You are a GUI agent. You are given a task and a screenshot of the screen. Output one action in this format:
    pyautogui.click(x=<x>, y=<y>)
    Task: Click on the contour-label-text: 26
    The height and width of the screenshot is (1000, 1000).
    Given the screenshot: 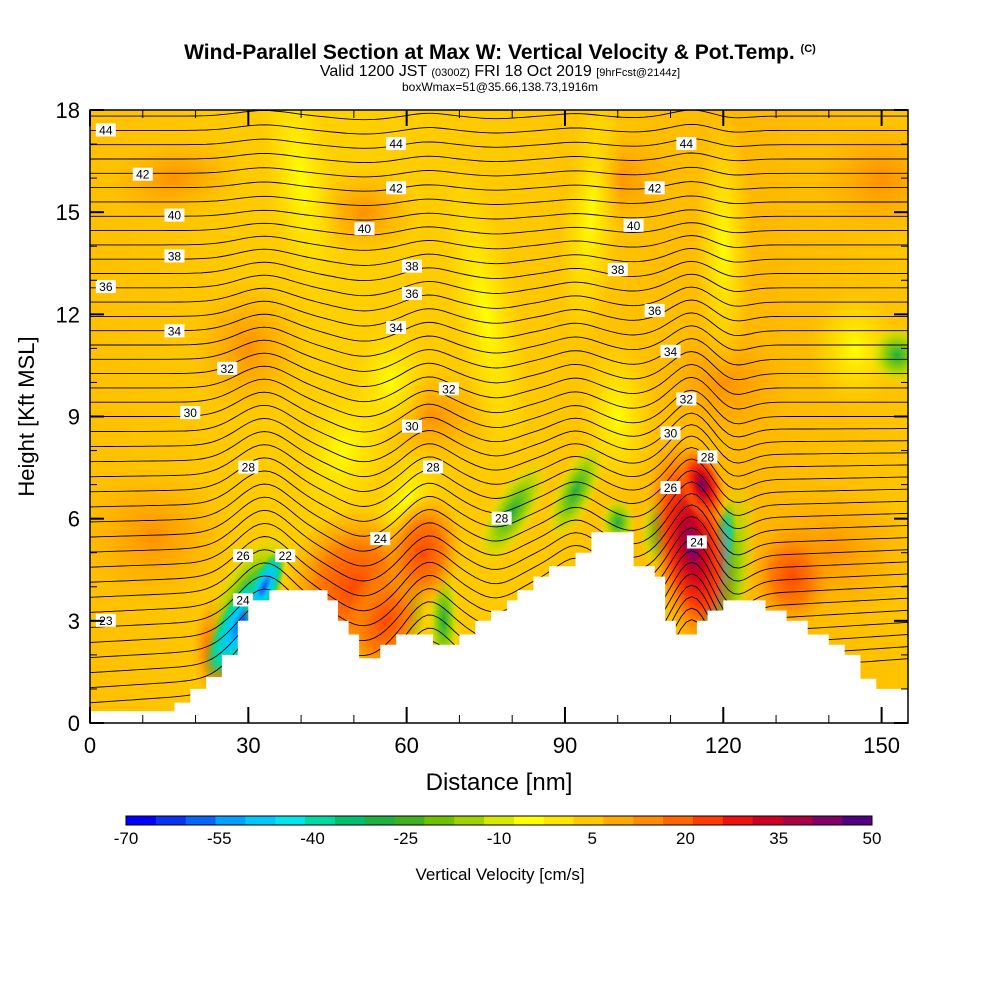 What is the action you would take?
    pyautogui.click(x=671, y=488)
    